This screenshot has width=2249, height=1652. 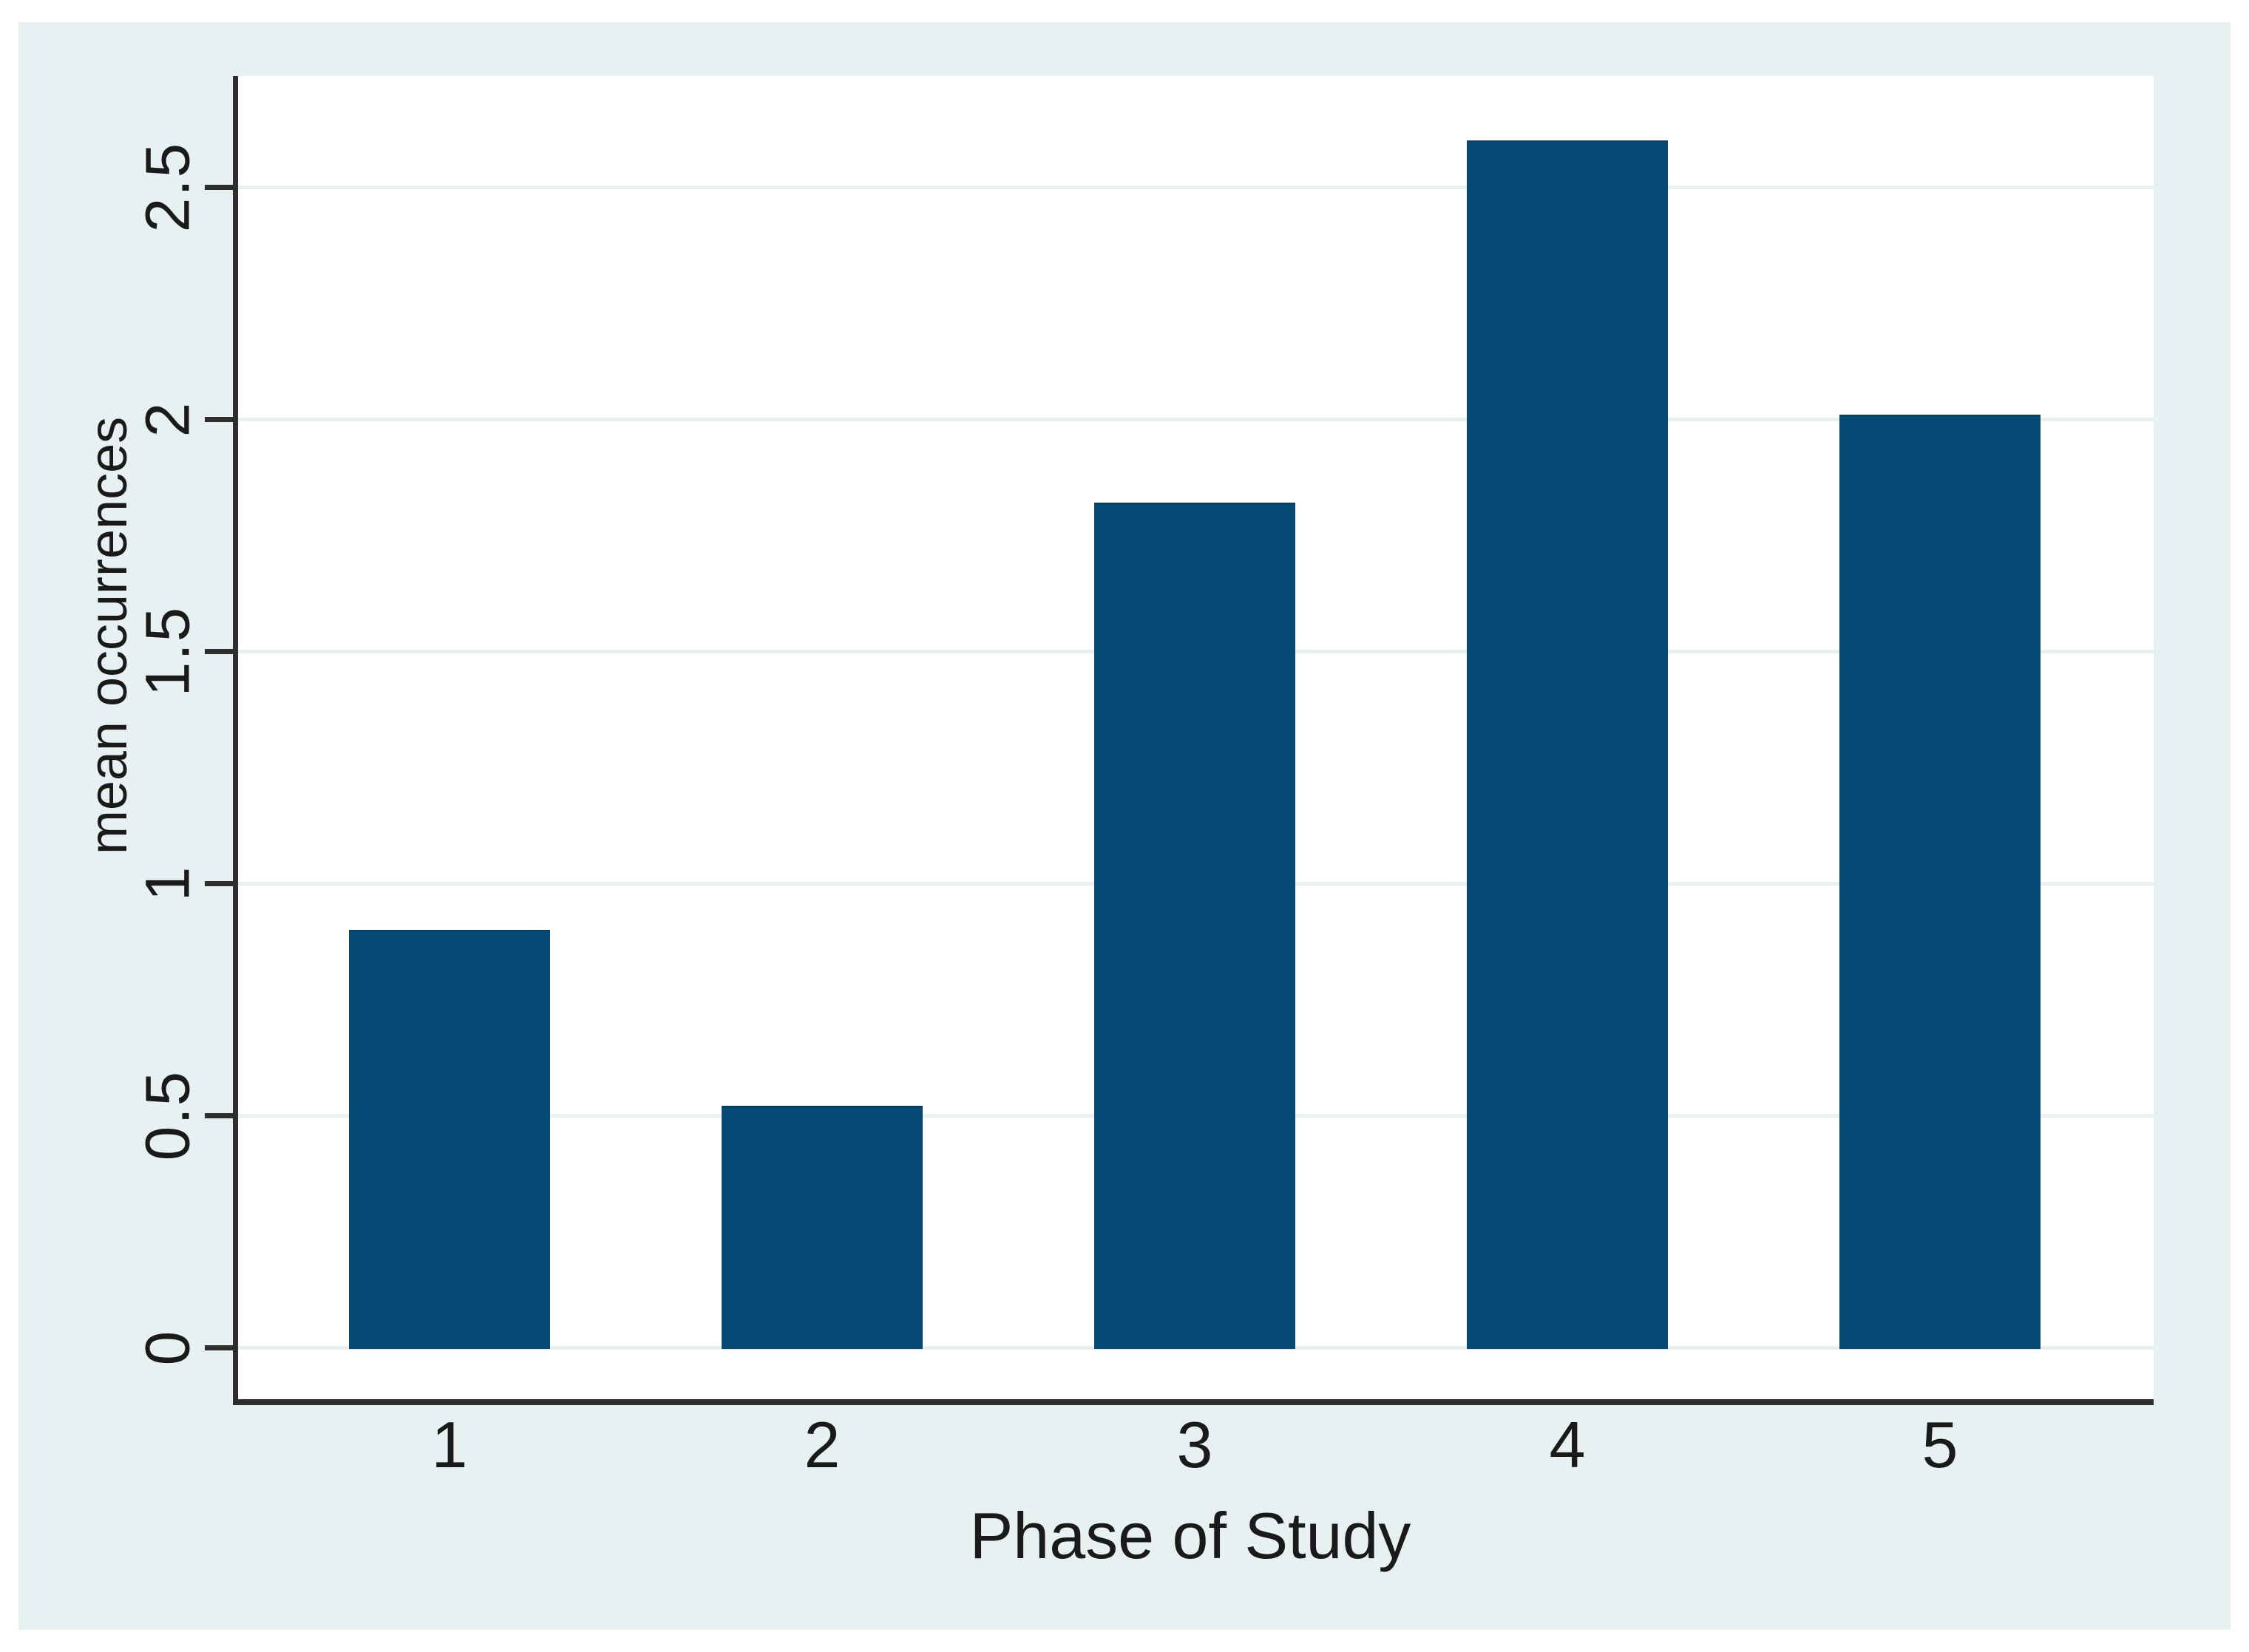 What do you see at coordinates (823, 1444) in the screenshot?
I see `x-tick-label-2: 2` at bounding box center [823, 1444].